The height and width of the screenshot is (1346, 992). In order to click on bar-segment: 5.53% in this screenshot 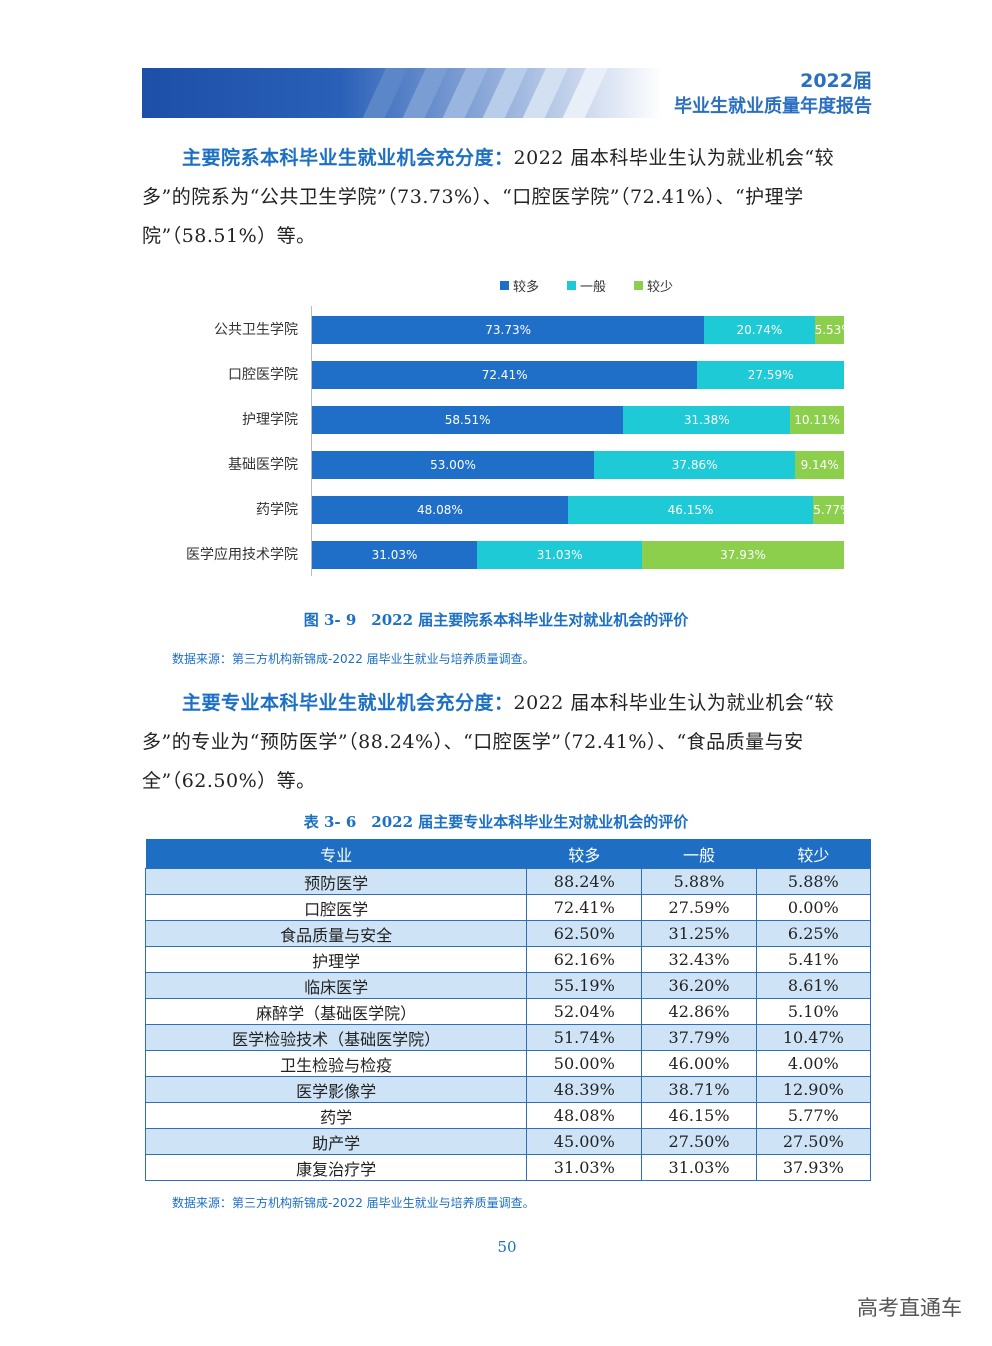, I will do `click(833, 330)`.